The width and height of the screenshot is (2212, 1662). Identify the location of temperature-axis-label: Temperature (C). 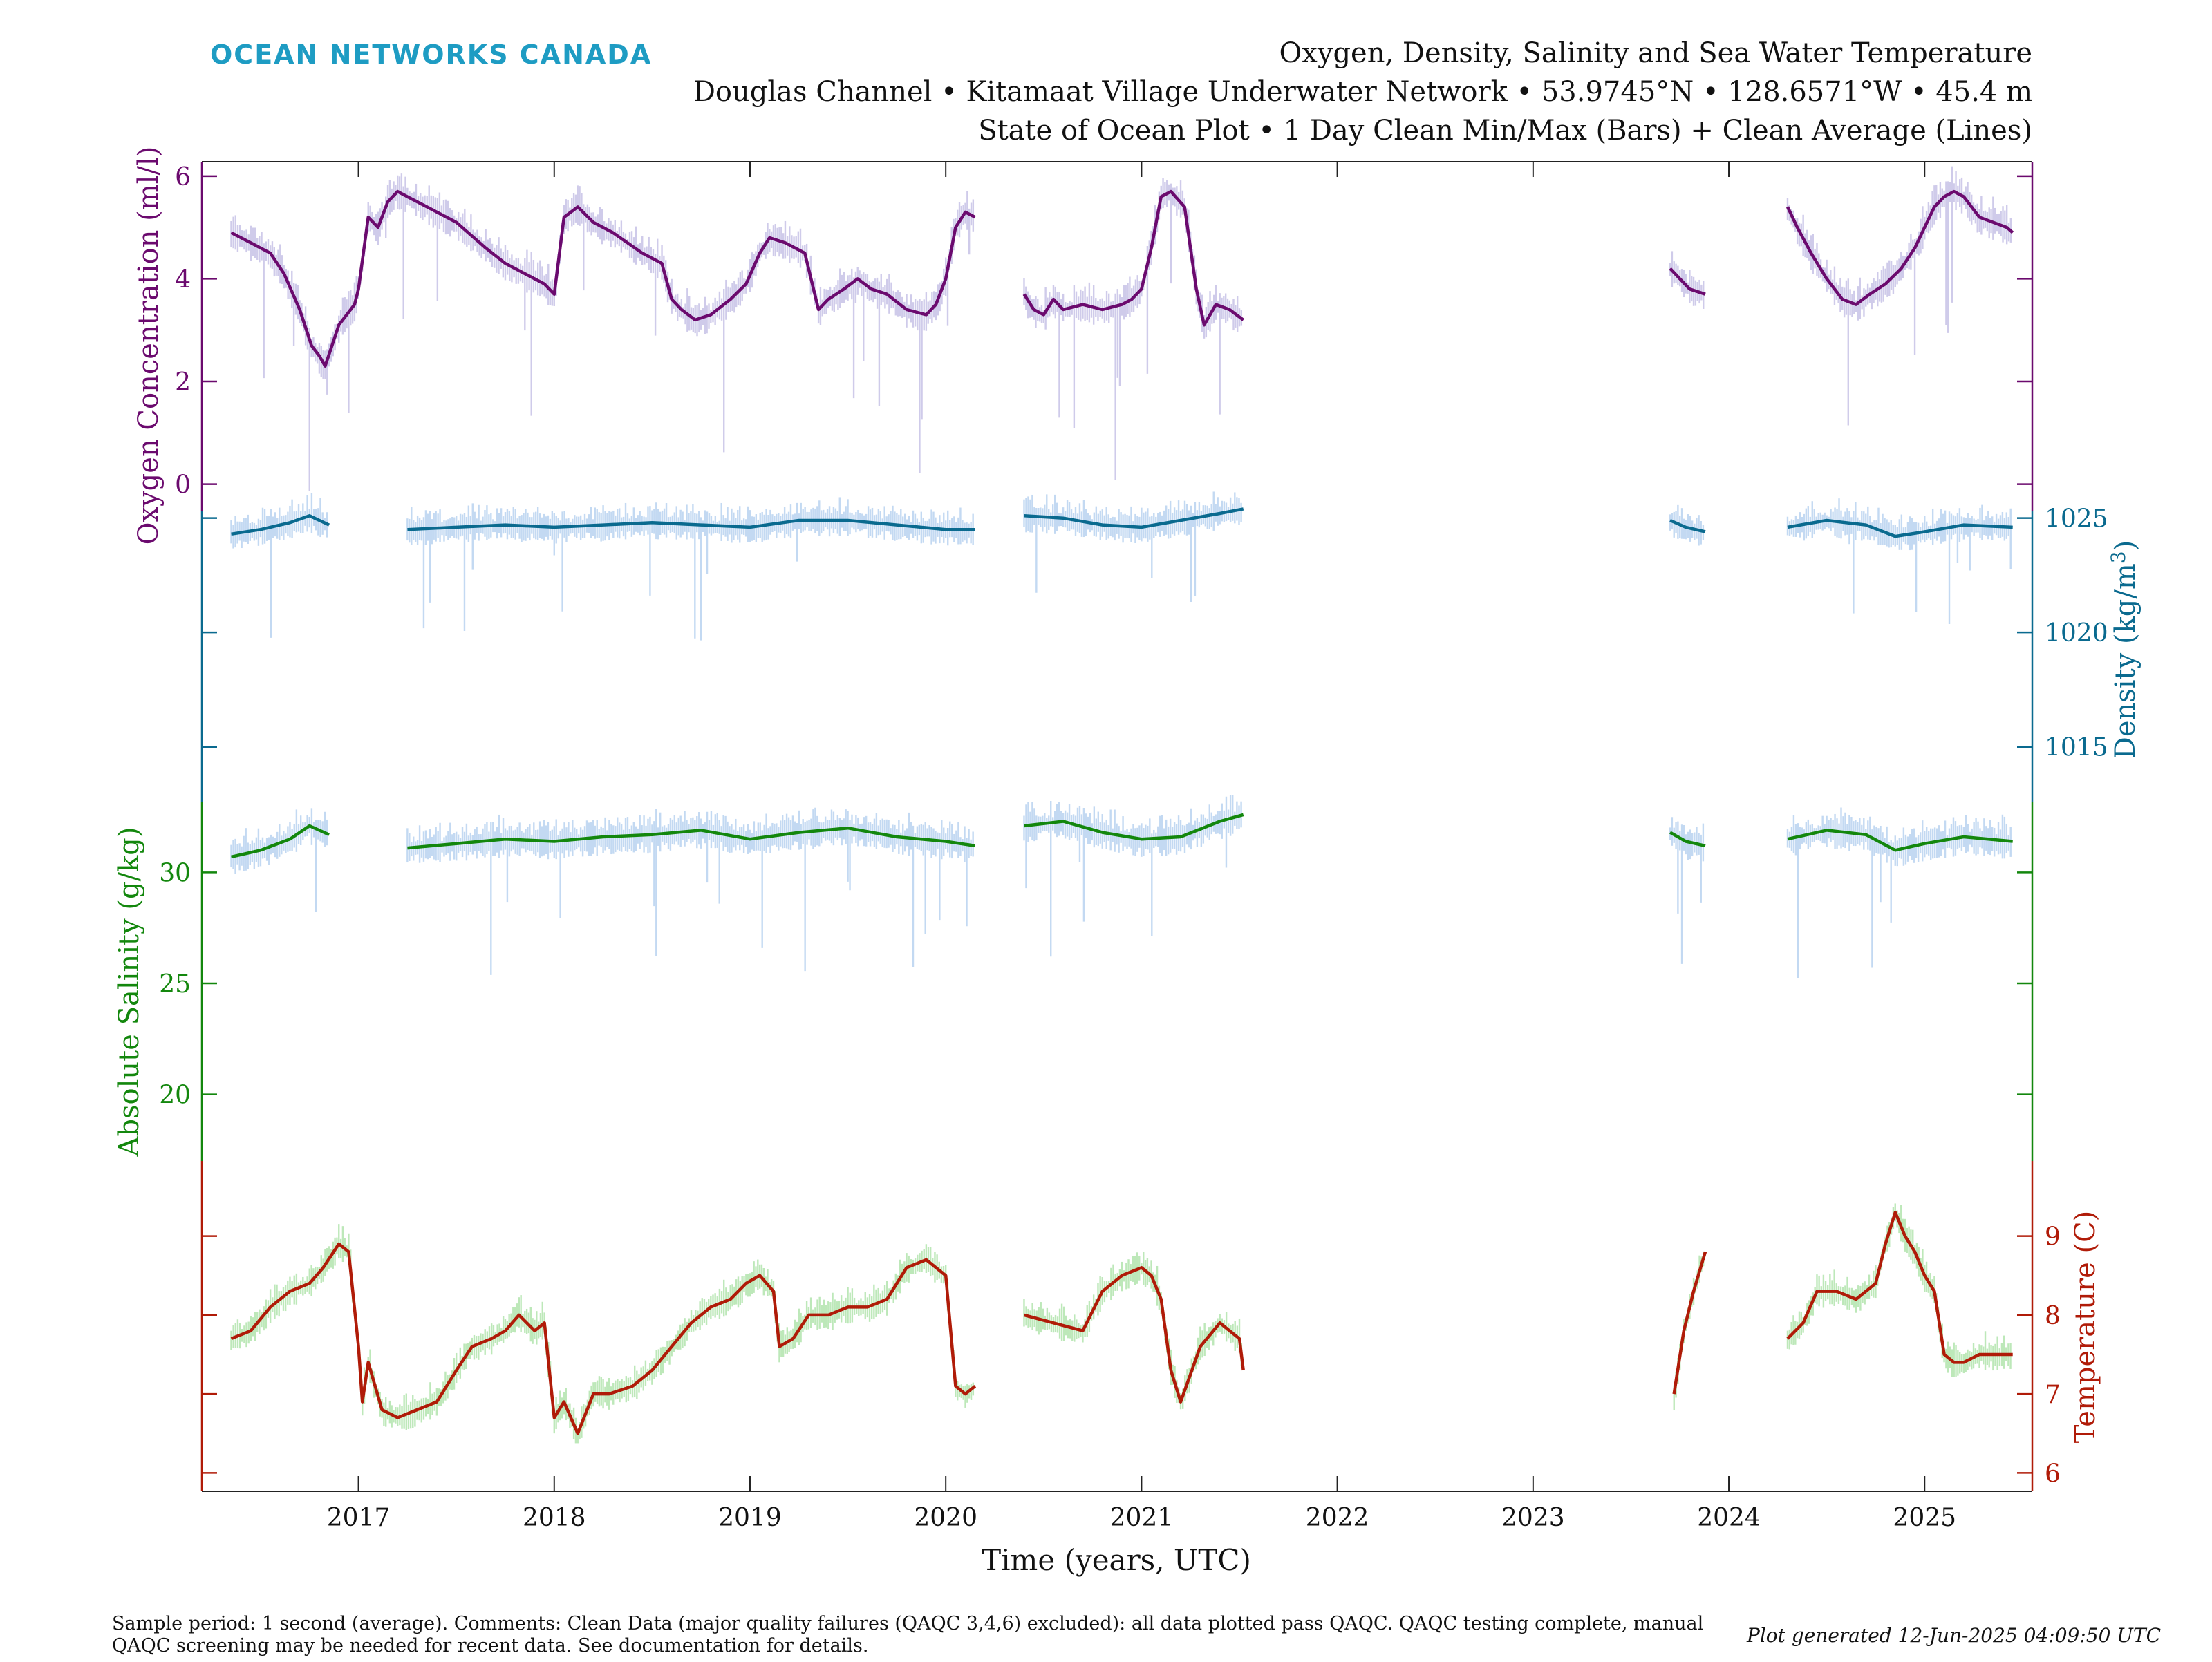
(2085, 1327).